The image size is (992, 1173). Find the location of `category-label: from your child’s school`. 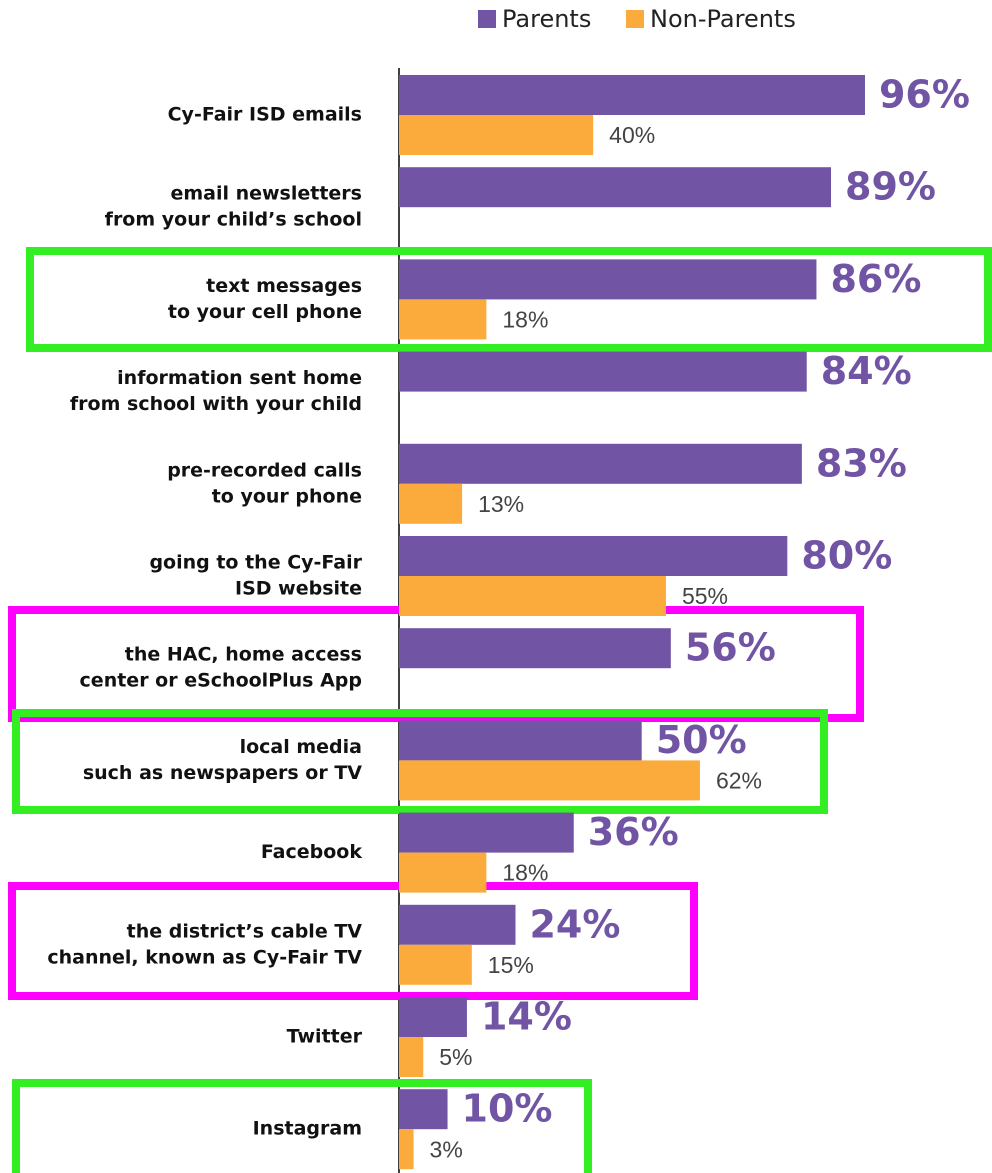

category-label: from your child’s school is located at coordinates (233, 220).